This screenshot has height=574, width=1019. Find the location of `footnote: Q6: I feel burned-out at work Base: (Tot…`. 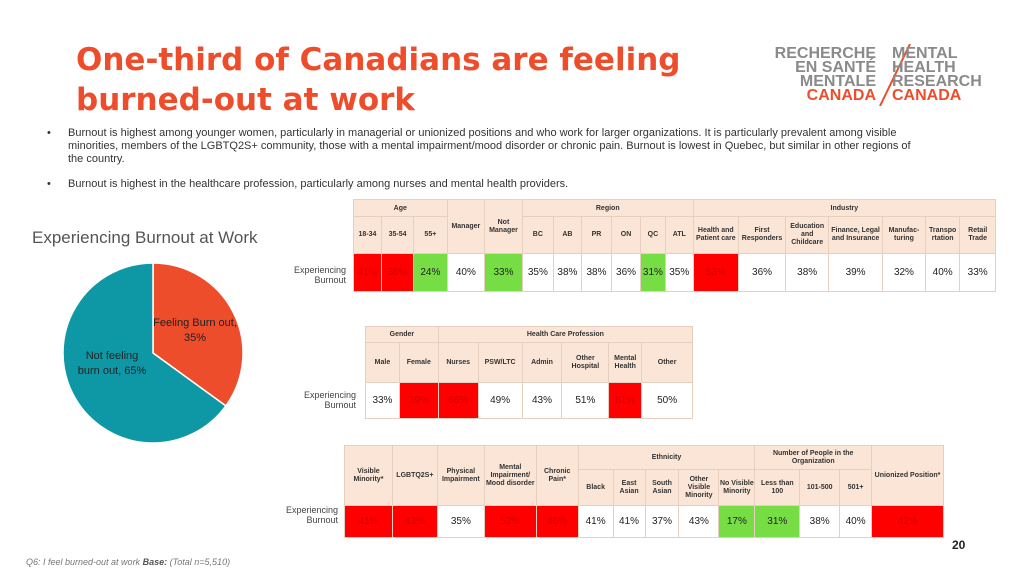

footnote: Q6: I feel burned-out at work Base: (Tot… is located at coordinates (128, 562).